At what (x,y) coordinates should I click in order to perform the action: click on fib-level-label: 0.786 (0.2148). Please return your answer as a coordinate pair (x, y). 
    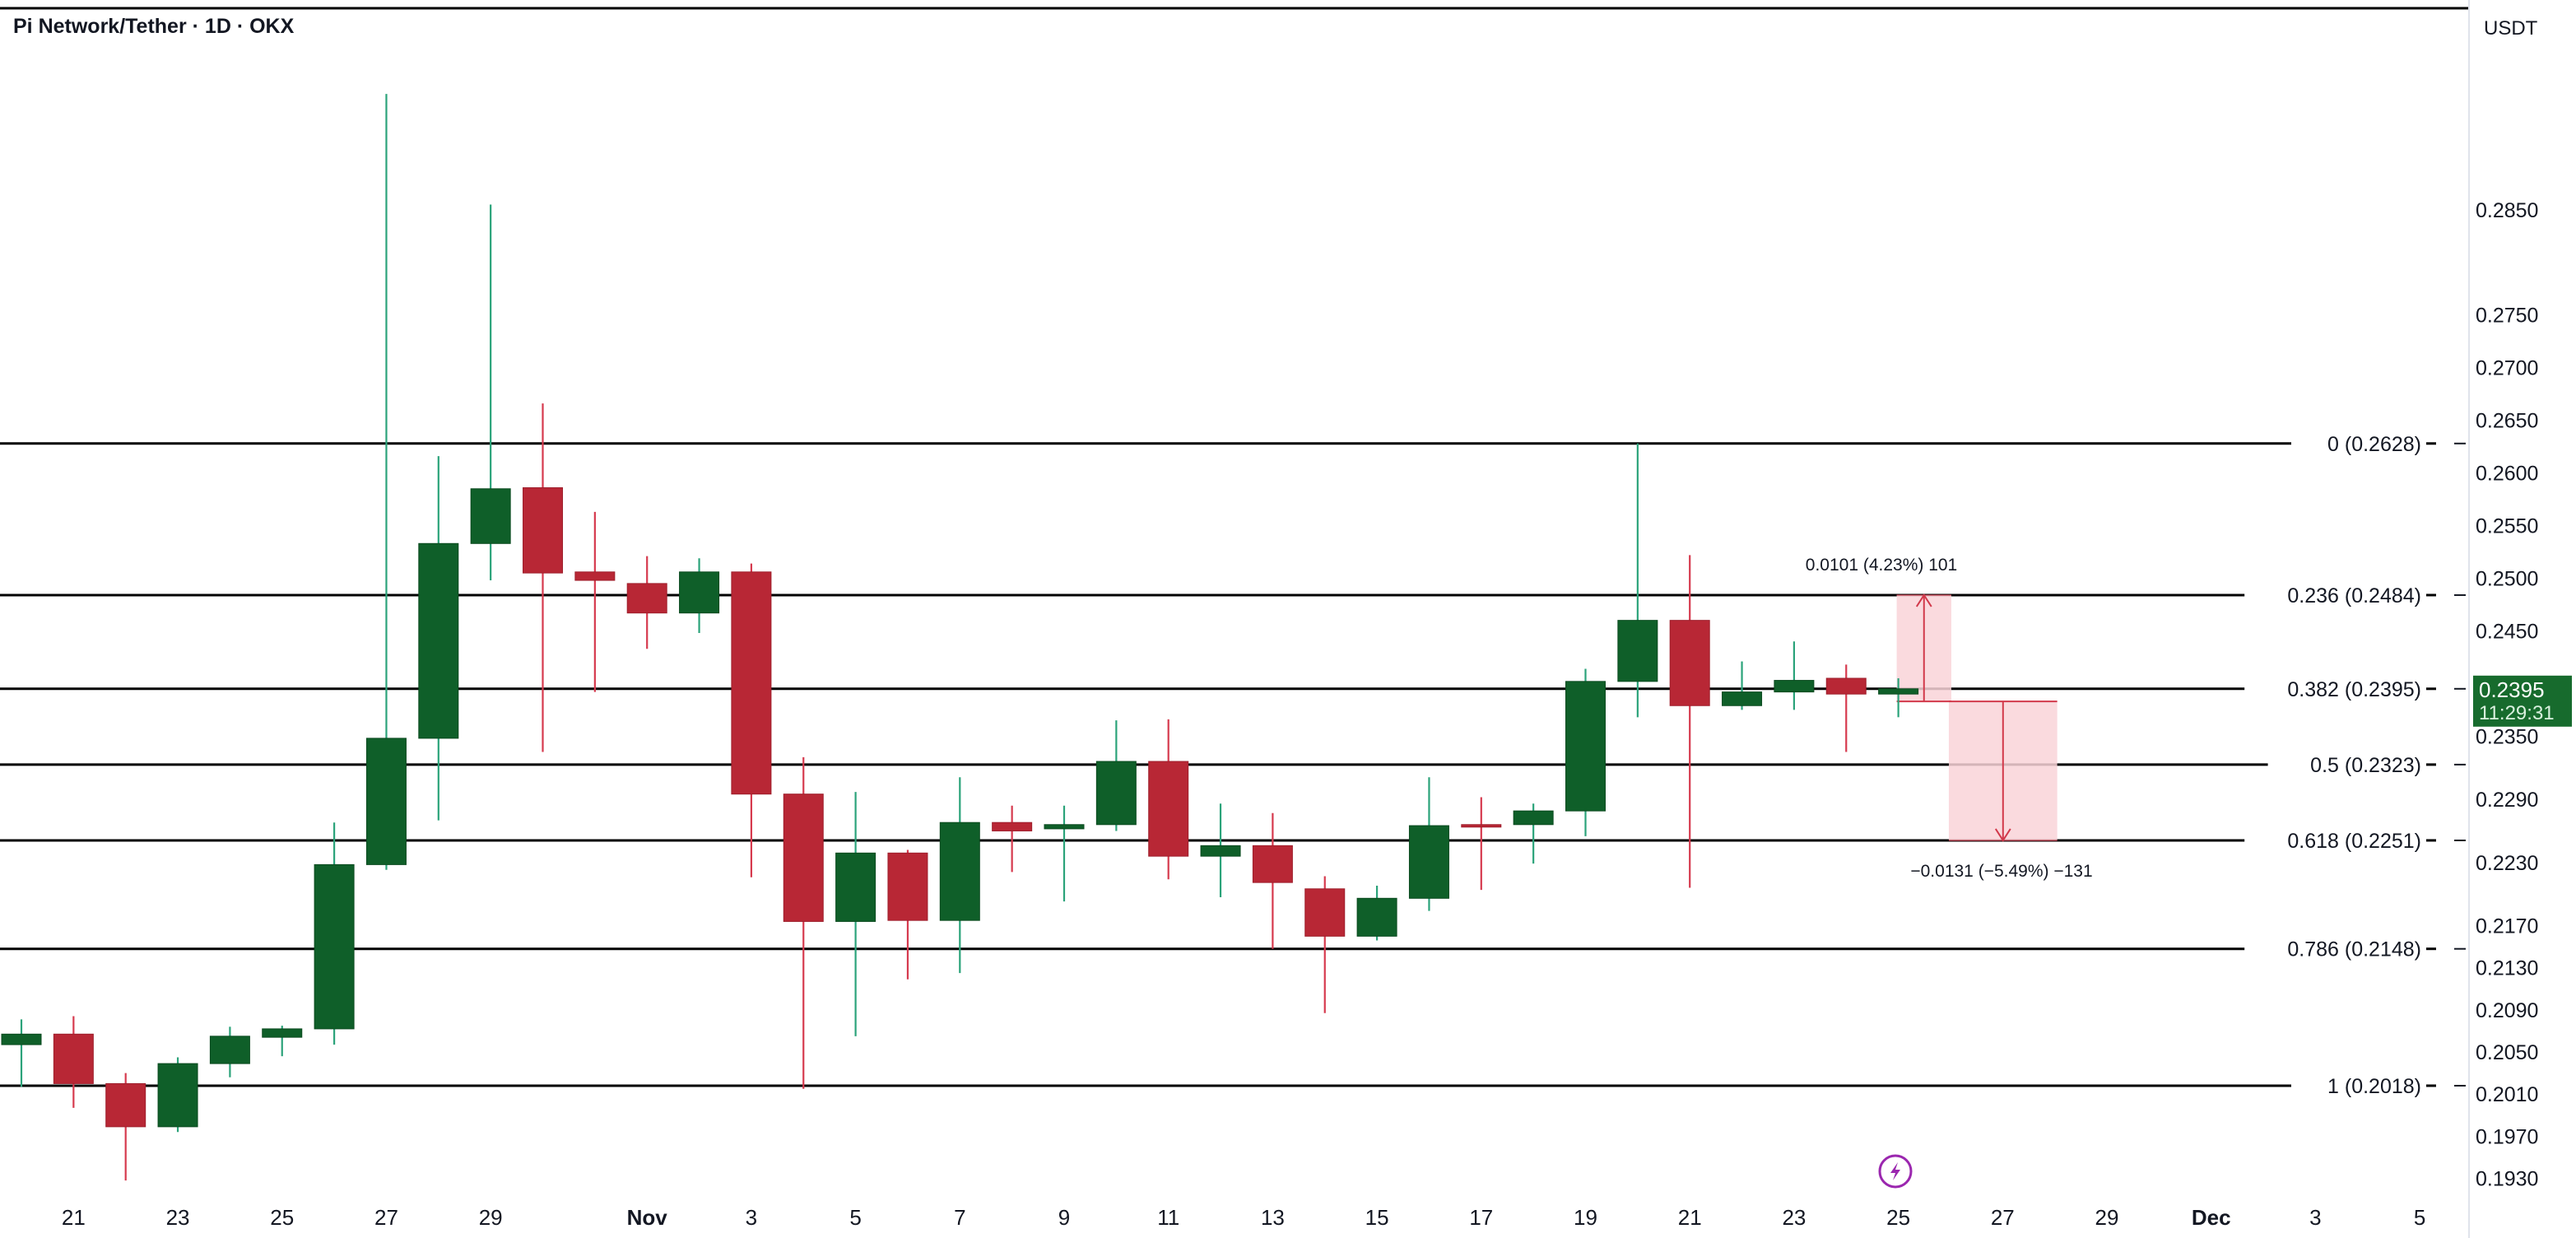
    Looking at the image, I should click on (2354, 949).